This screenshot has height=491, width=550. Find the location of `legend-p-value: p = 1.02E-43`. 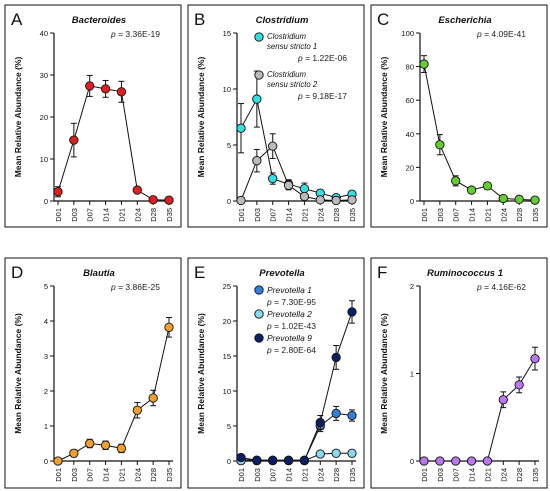

legend-p-value: p = 1.02E-43 is located at coordinates (291, 326).